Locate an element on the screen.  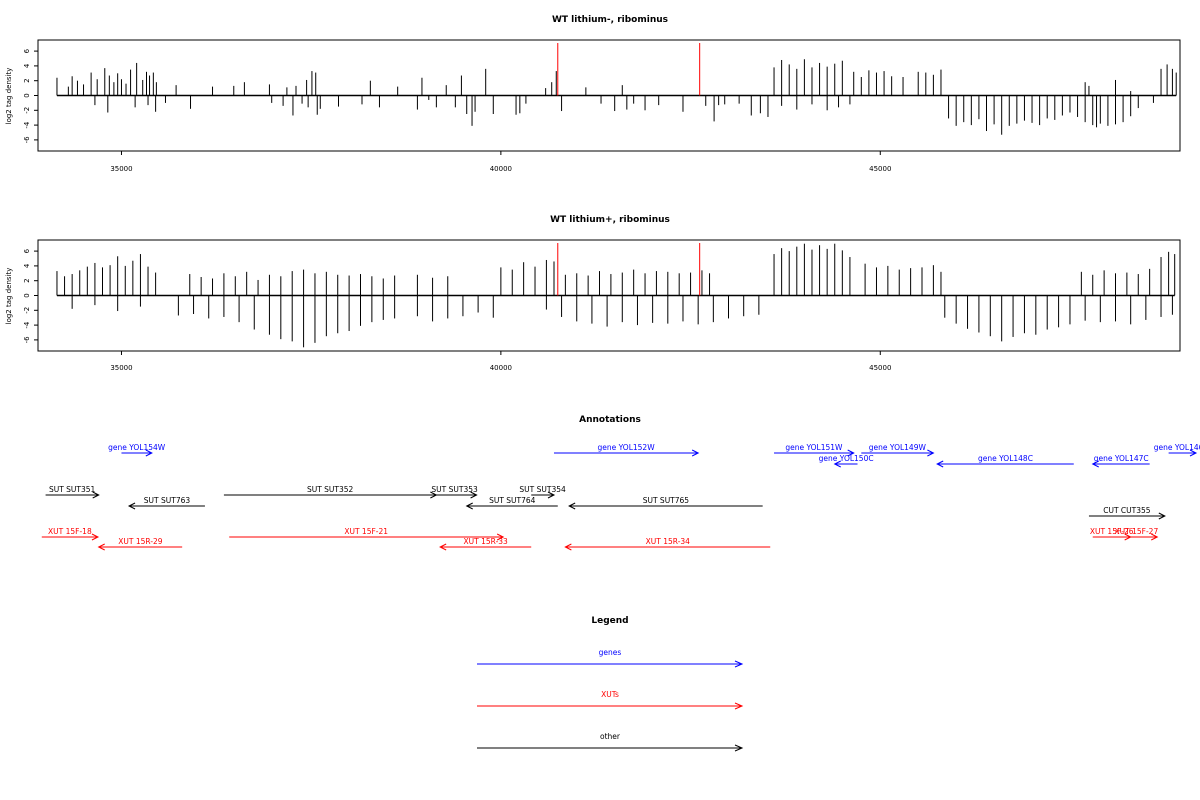
legend-title: Legend is located at coordinates (609, 621).